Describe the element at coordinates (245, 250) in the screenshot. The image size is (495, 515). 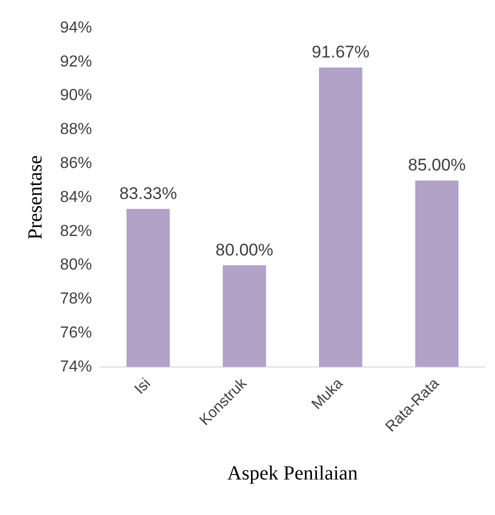
I see `data-label: 80.00%` at that location.